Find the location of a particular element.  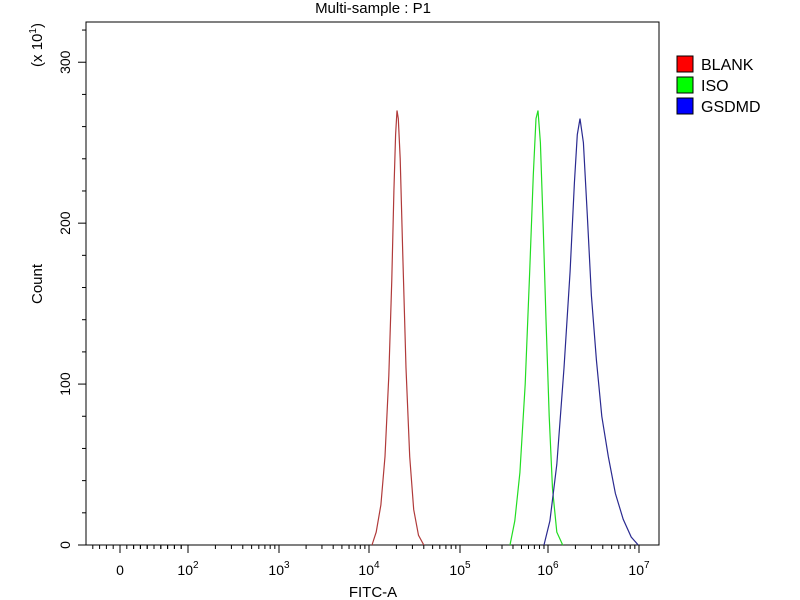

x-tick-label: 0 is located at coordinates (120, 570).